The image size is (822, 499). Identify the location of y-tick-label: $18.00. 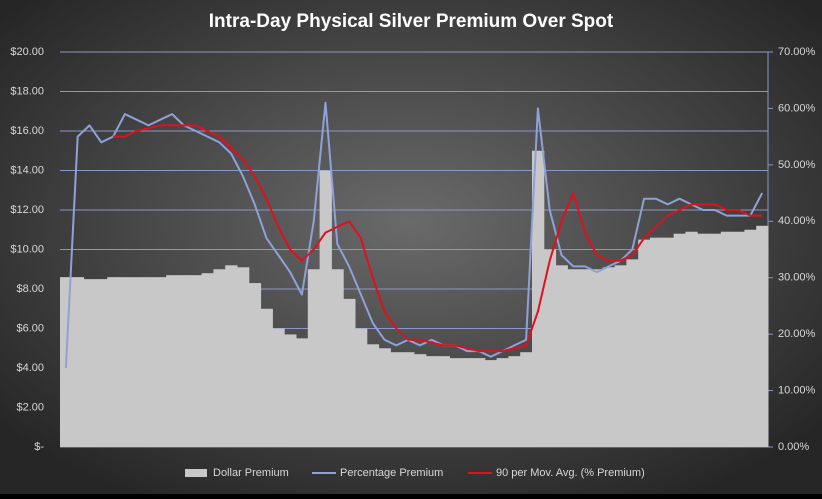
(27, 91).